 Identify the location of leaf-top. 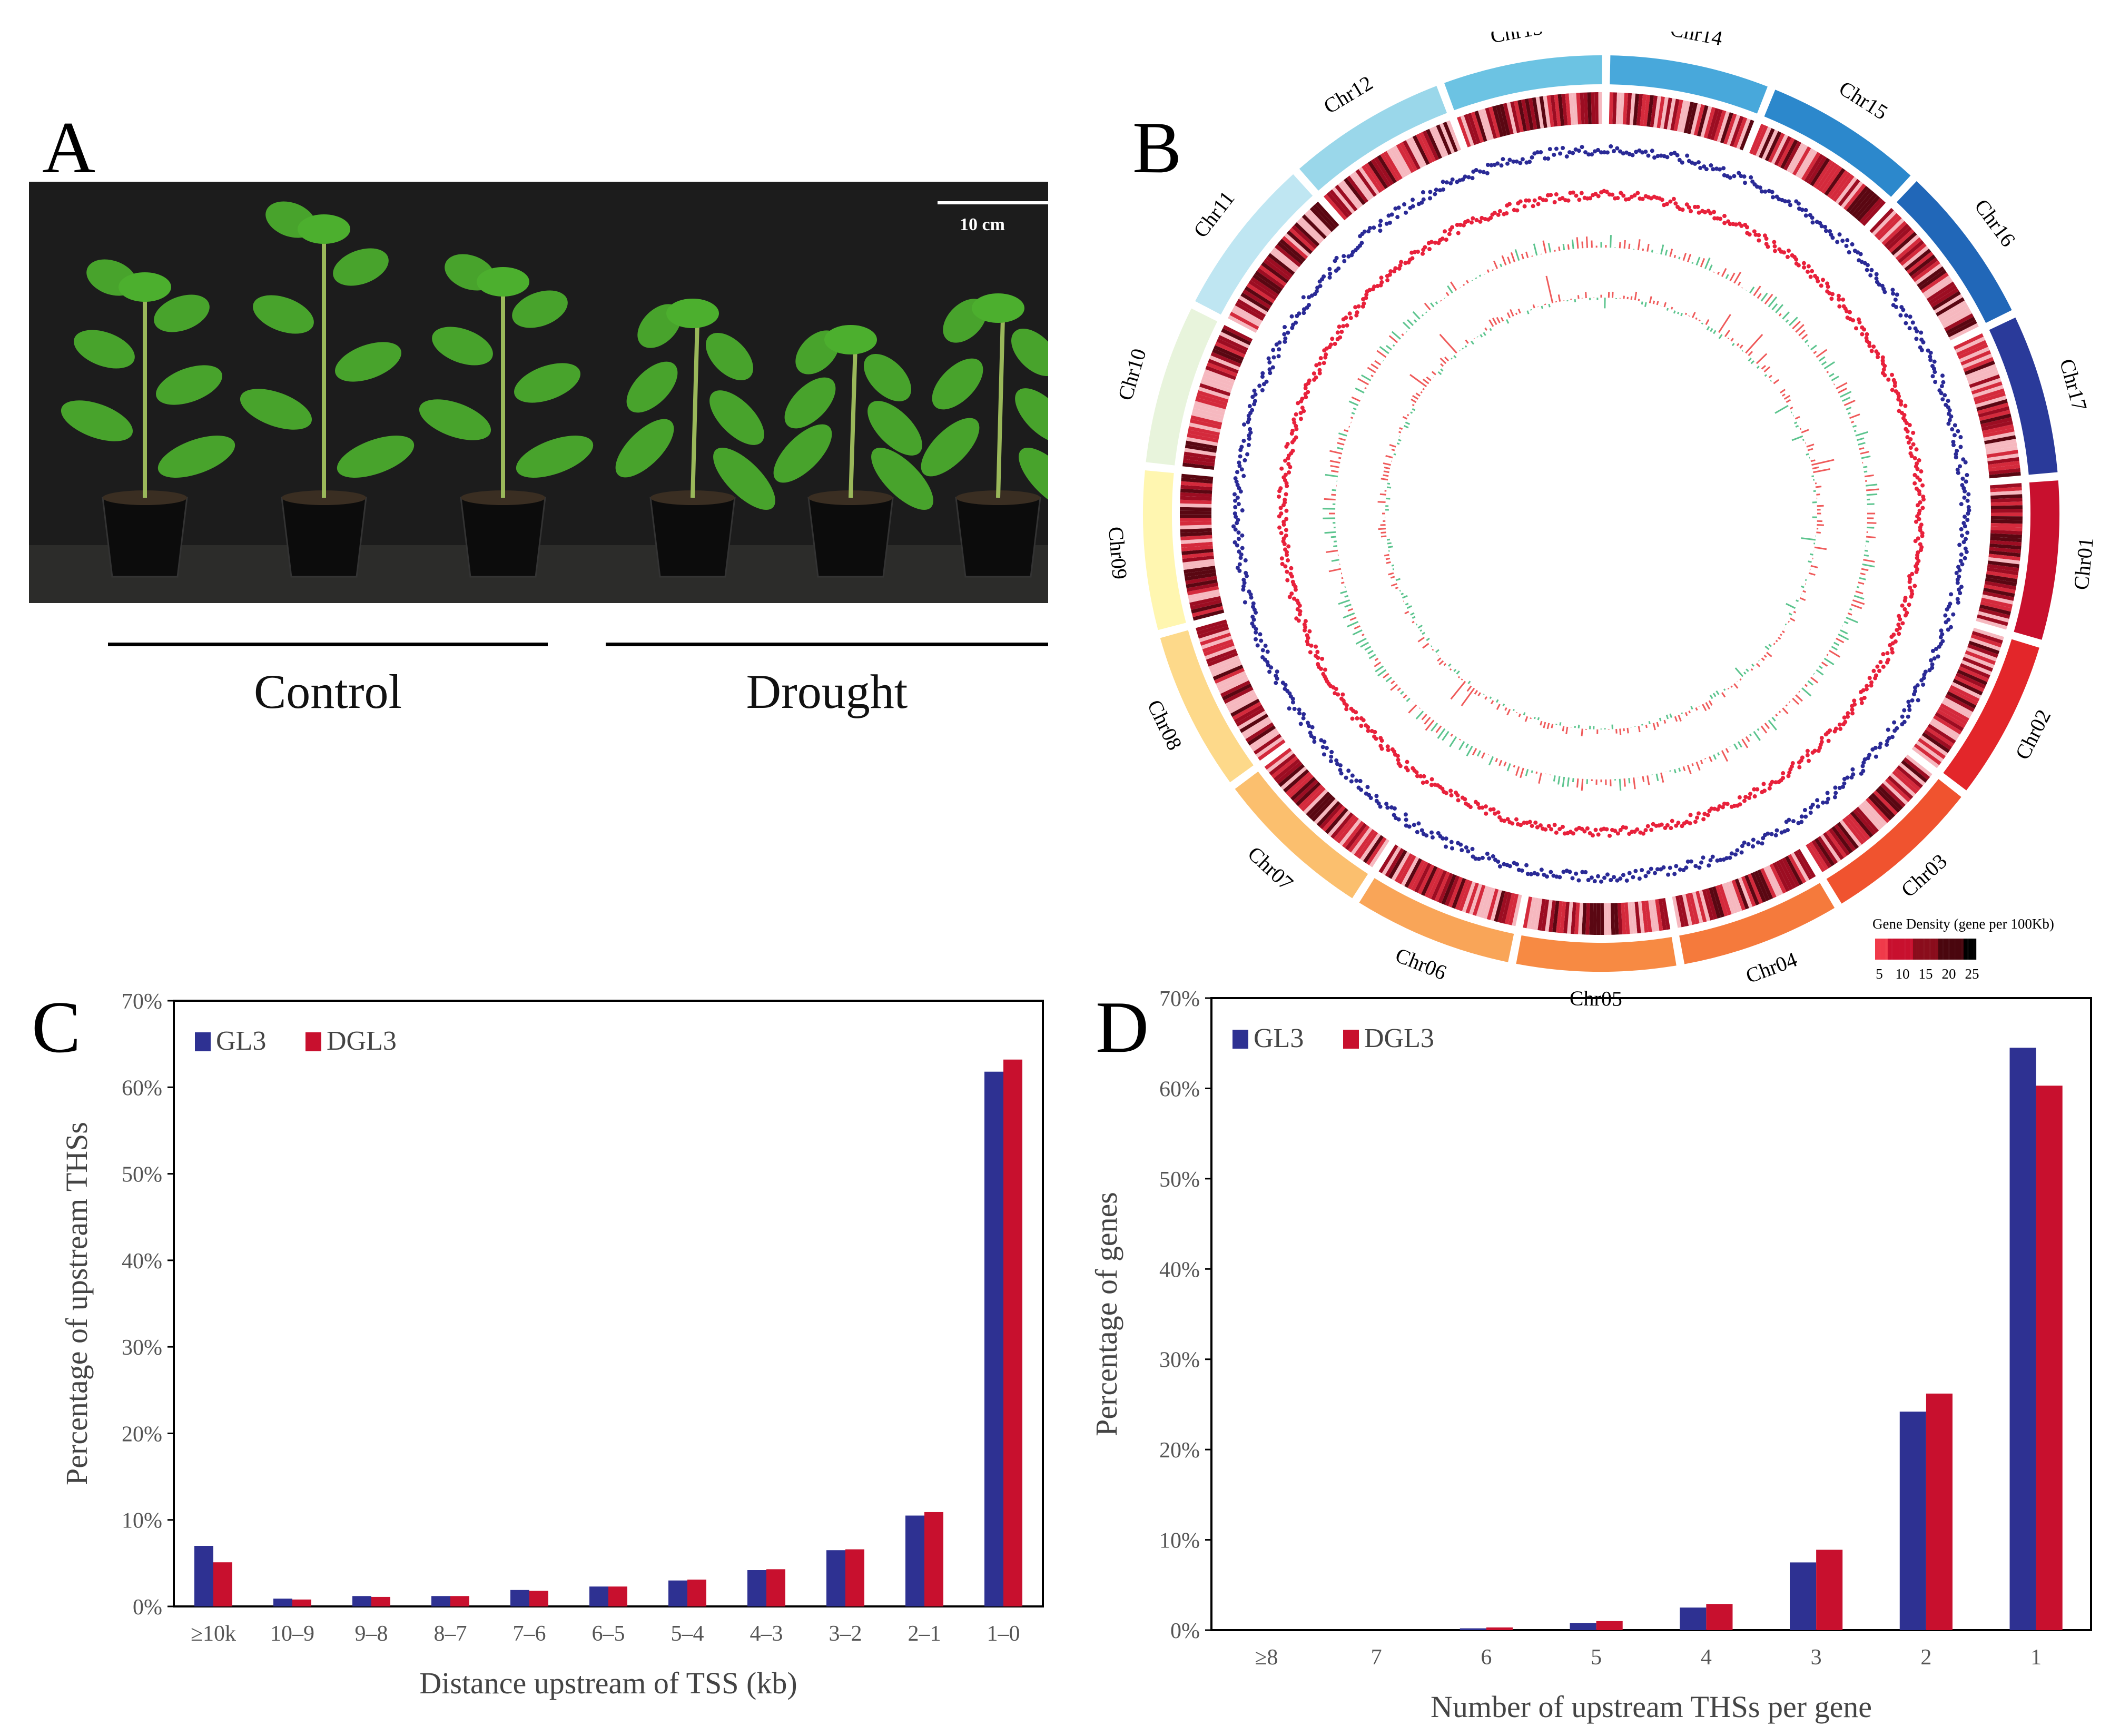
(145, 287).